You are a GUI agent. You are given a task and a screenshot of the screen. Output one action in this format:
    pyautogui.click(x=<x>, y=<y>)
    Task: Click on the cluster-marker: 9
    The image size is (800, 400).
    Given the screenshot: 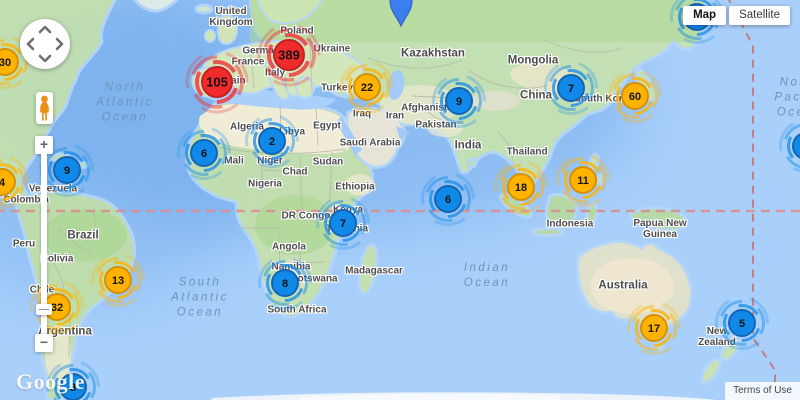 What is the action you would take?
    pyautogui.click(x=459, y=101)
    